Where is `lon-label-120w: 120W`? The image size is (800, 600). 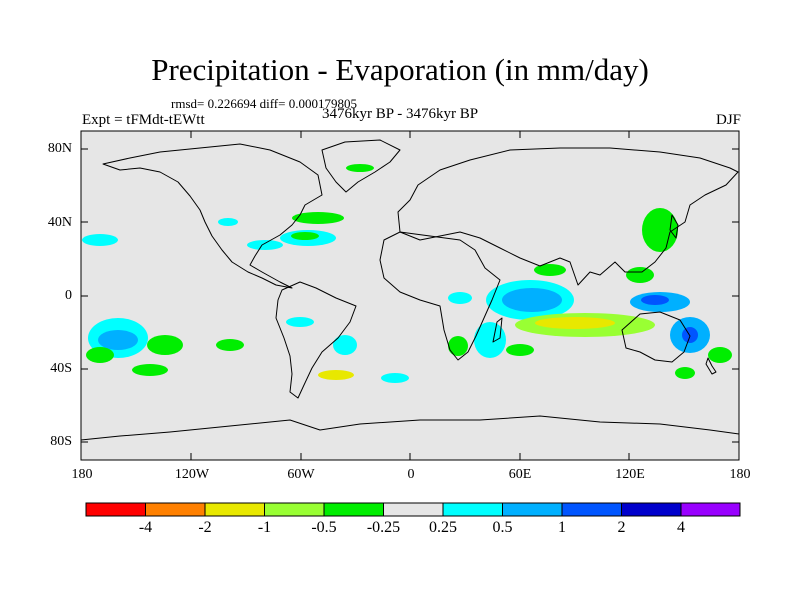
lon-label-120w: 120W is located at coordinates (192, 474).